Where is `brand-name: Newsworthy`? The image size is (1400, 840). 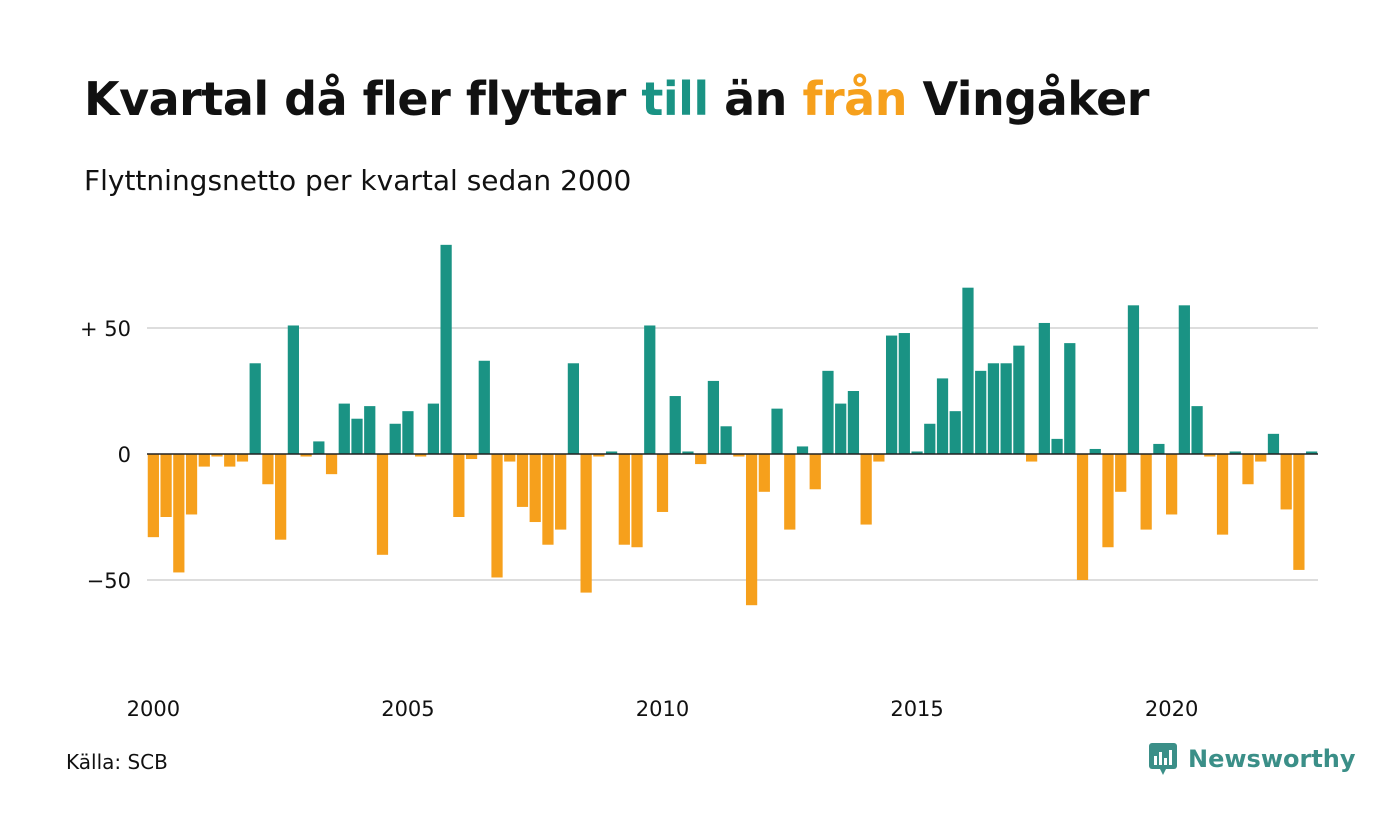
brand-name: Newsworthy is located at coordinates (1272, 759).